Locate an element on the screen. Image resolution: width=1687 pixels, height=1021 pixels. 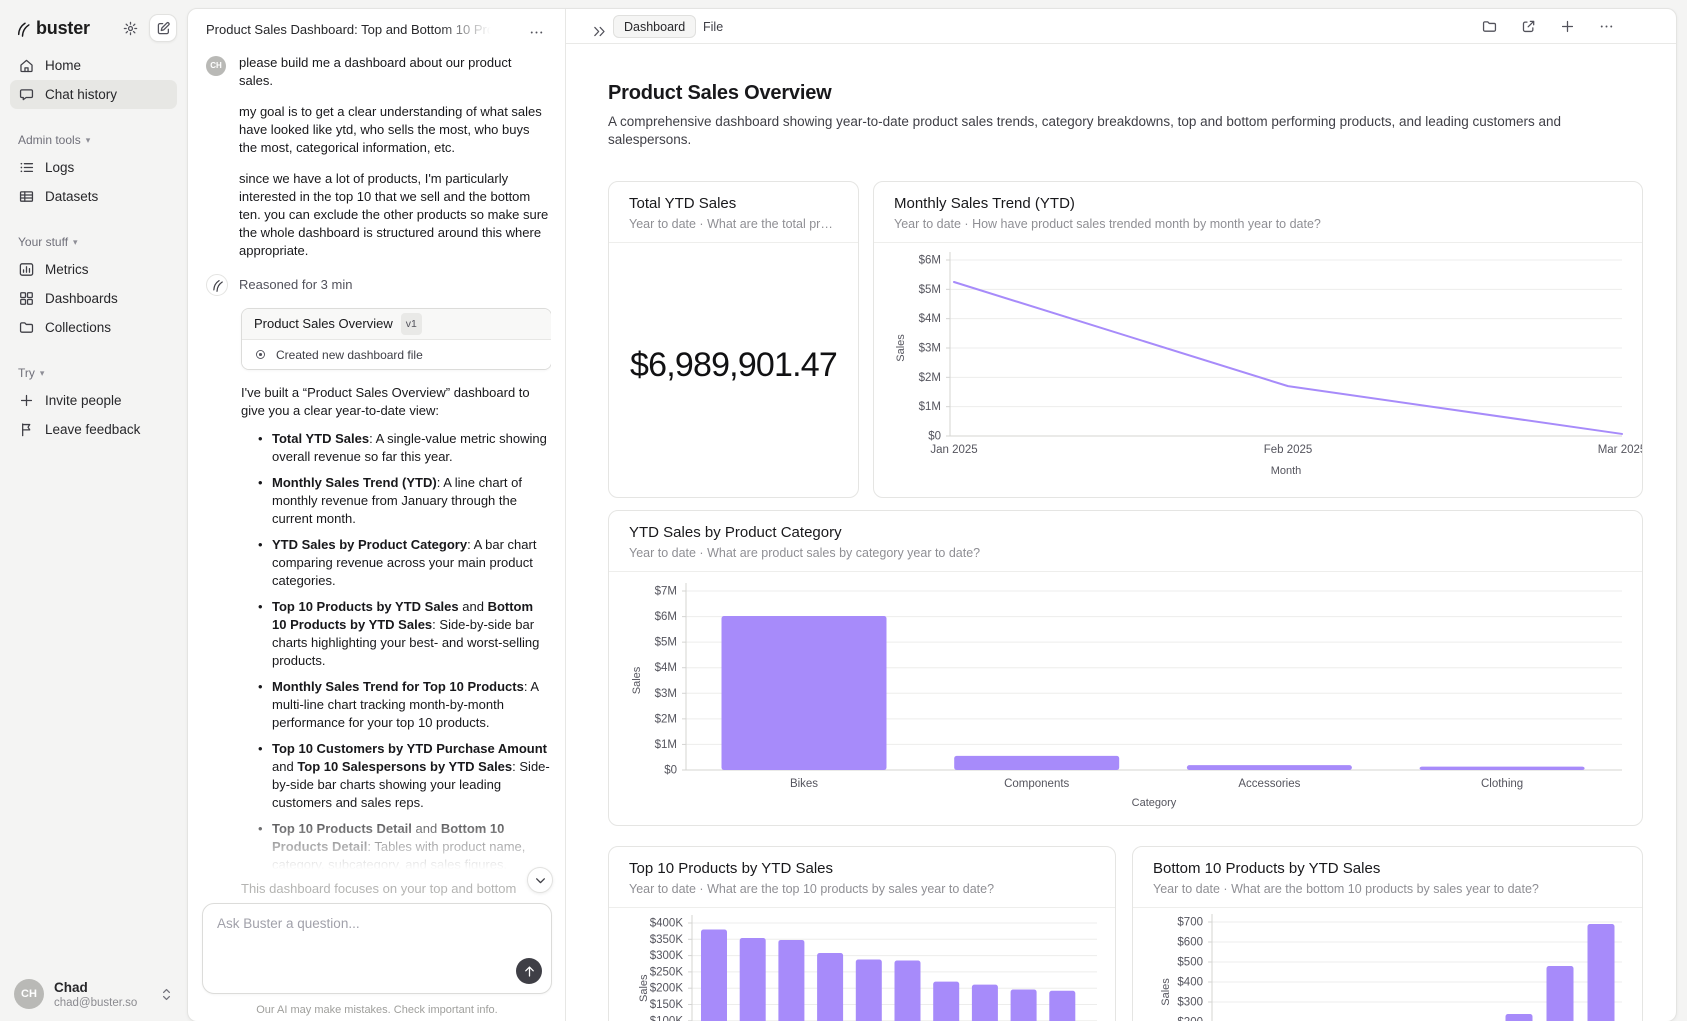
sidebar-item-chat-history: Chat history is located at coordinates (93, 94).